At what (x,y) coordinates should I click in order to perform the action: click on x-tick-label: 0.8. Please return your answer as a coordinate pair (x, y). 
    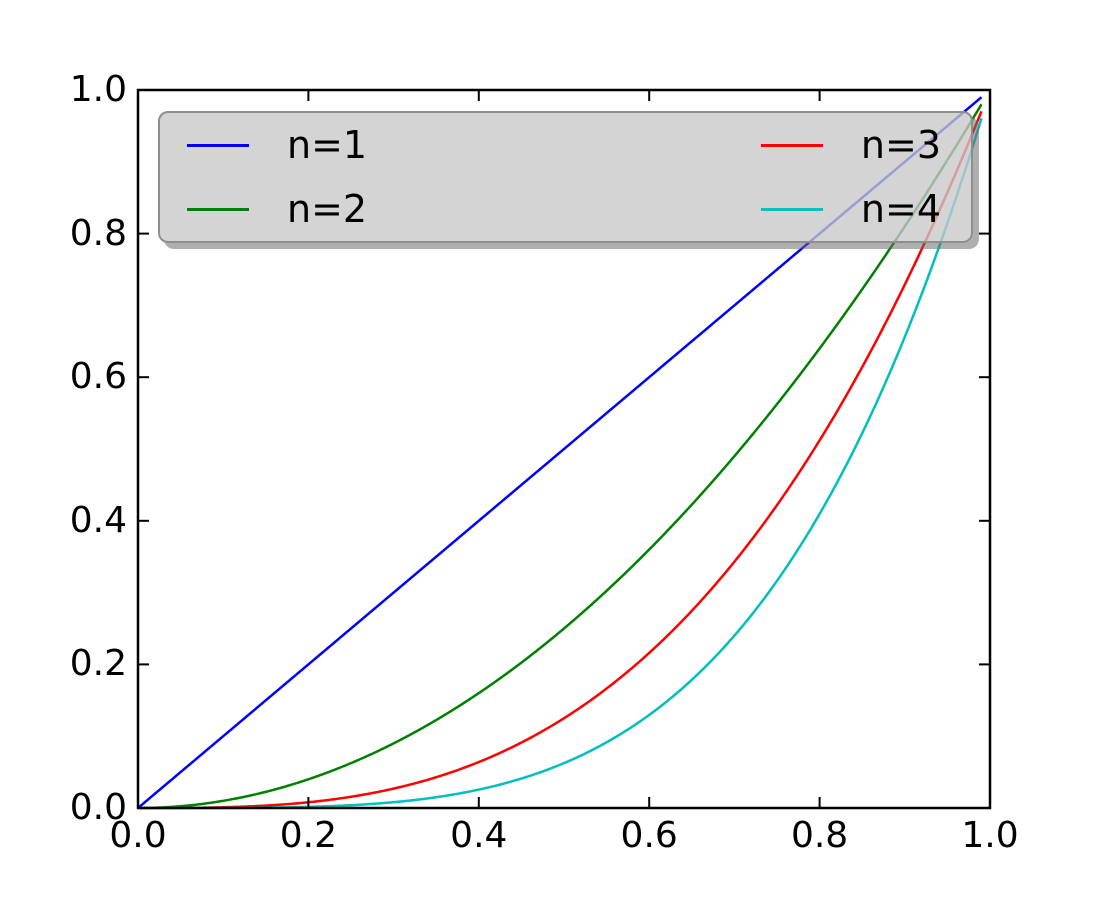
    Looking at the image, I should click on (819, 835).